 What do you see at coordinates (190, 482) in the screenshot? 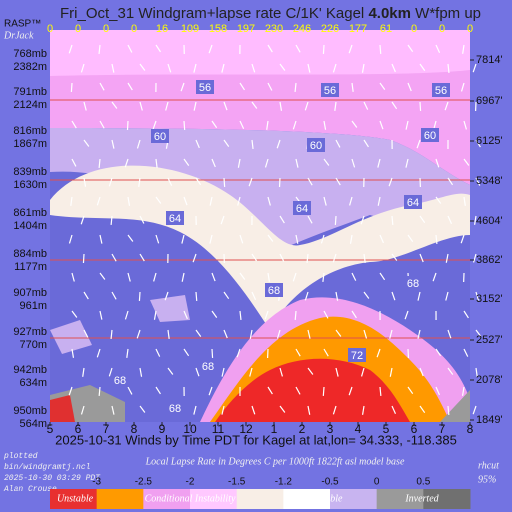
I see `legend-tick-label: -2` at bounding box center [190, 482].